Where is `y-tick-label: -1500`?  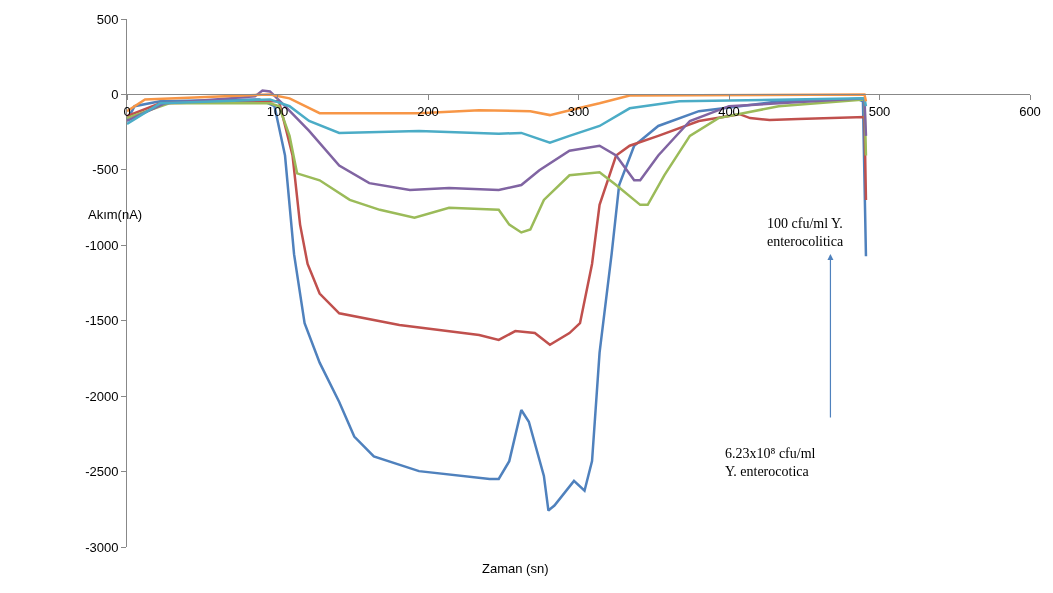 y-tick-label: -1500 is located at coordinates (102, 321).